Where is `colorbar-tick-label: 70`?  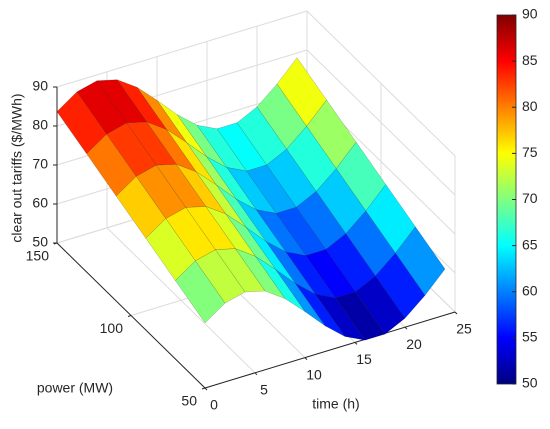
colorbar-tick-label: 70 is located at coordinates (530, 198).